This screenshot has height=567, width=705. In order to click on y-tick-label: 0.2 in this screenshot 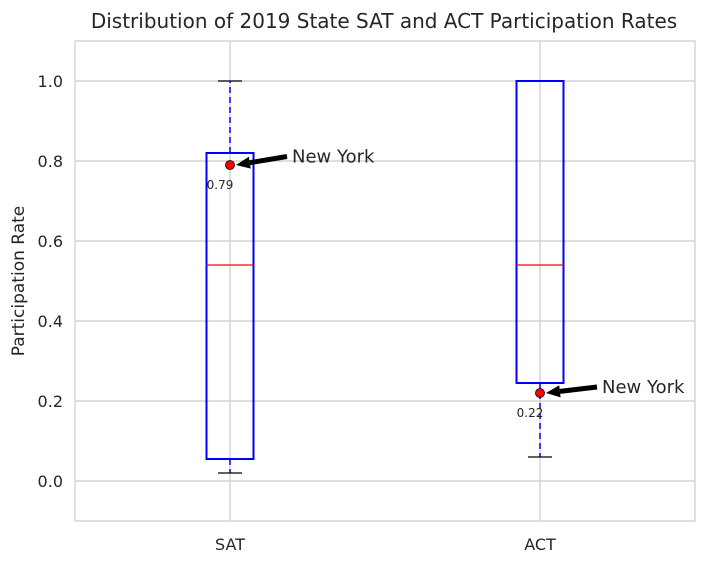, I will do `click(50, 401)`.